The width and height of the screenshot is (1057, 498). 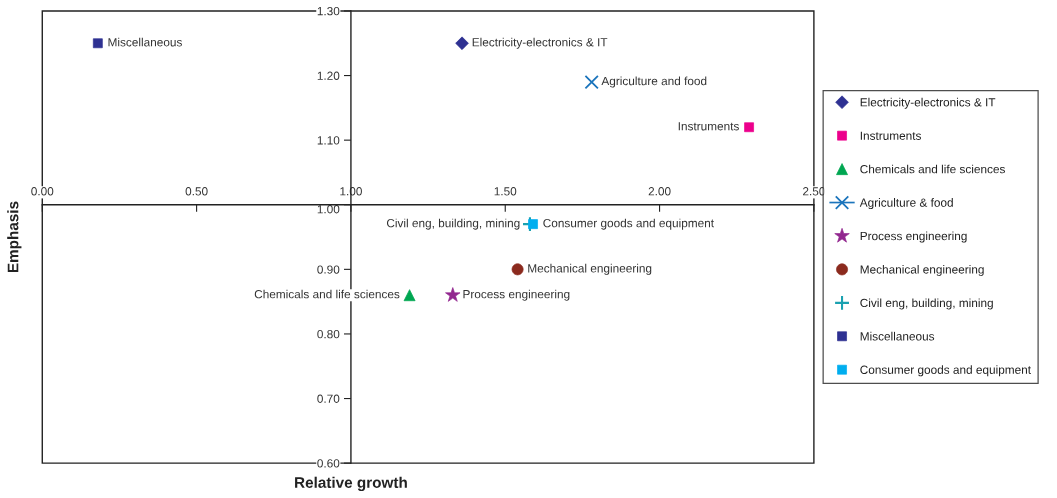 What do you see at coordinates (327, 294) in the screenshot?
I see `annotation: Chemicals and life sciences` at bounding box center [327, 294].